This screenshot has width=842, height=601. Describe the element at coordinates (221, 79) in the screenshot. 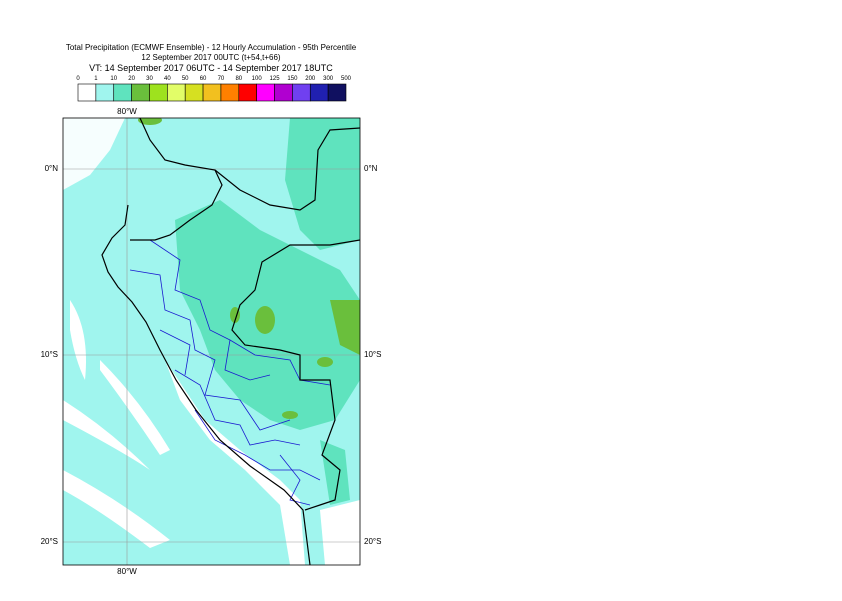

I see `legend-label: 70` at that location.